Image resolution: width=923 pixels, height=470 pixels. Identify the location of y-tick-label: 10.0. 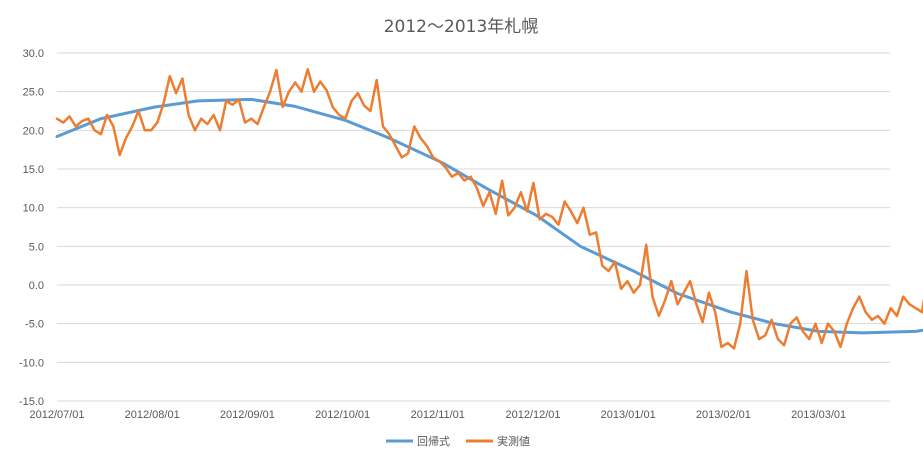
(33, 209).